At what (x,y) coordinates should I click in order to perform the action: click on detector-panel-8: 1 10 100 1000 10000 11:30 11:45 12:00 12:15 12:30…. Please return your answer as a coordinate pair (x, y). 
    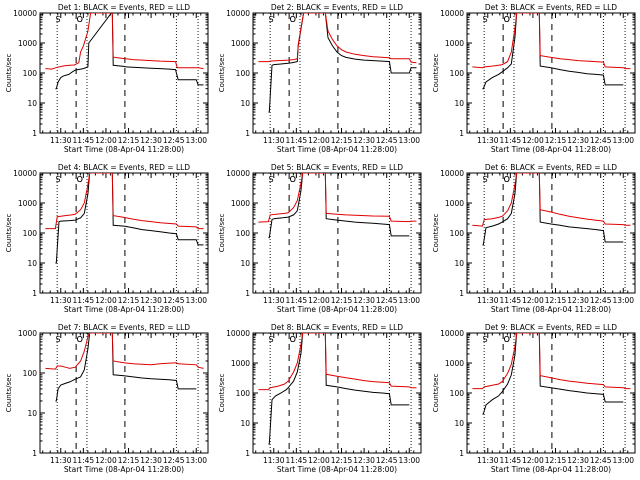
    Looking at the image, I should click on (320, 398).